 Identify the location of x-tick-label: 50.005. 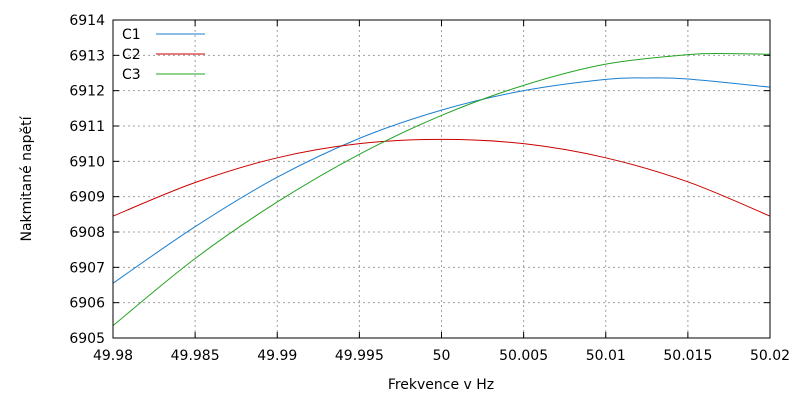
(523, 356).